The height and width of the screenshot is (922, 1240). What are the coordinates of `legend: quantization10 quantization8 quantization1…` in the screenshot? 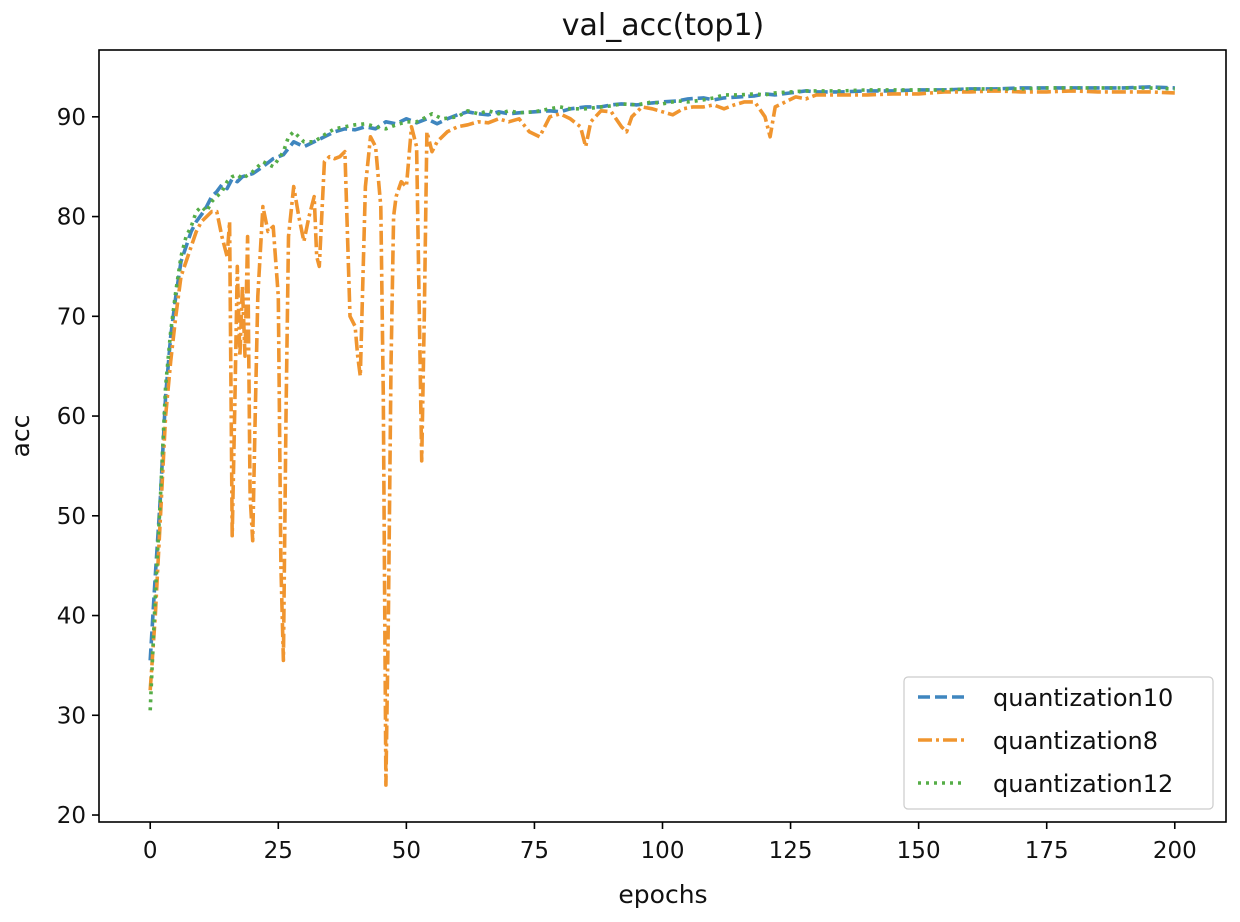 It's located at (1058, 743).